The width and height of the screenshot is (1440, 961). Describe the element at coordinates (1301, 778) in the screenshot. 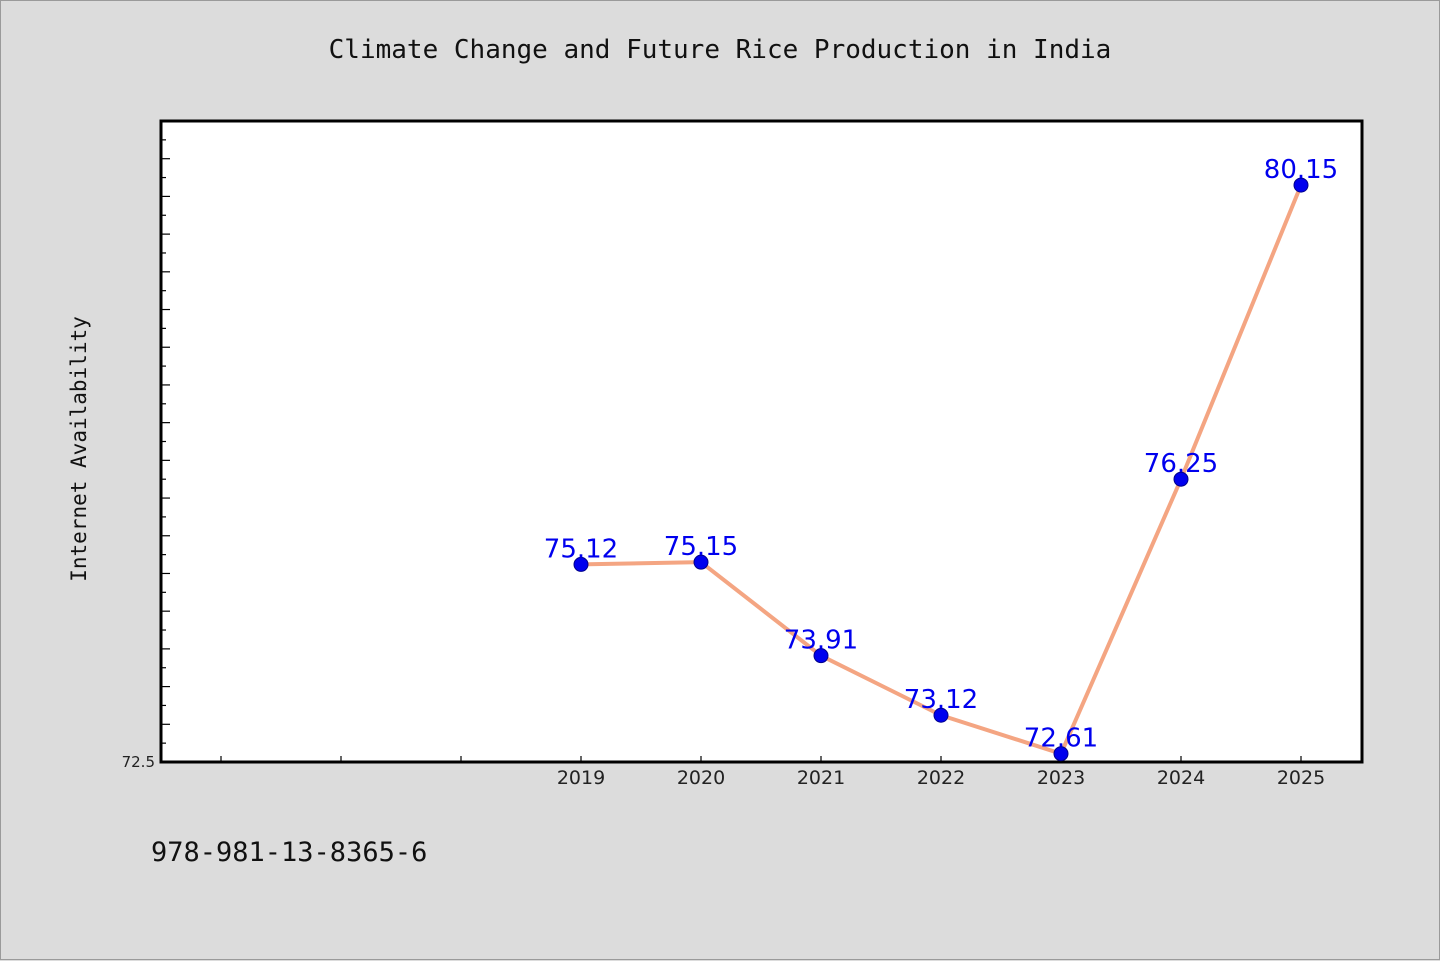

I see `x-tick-label: 2025` at that location.